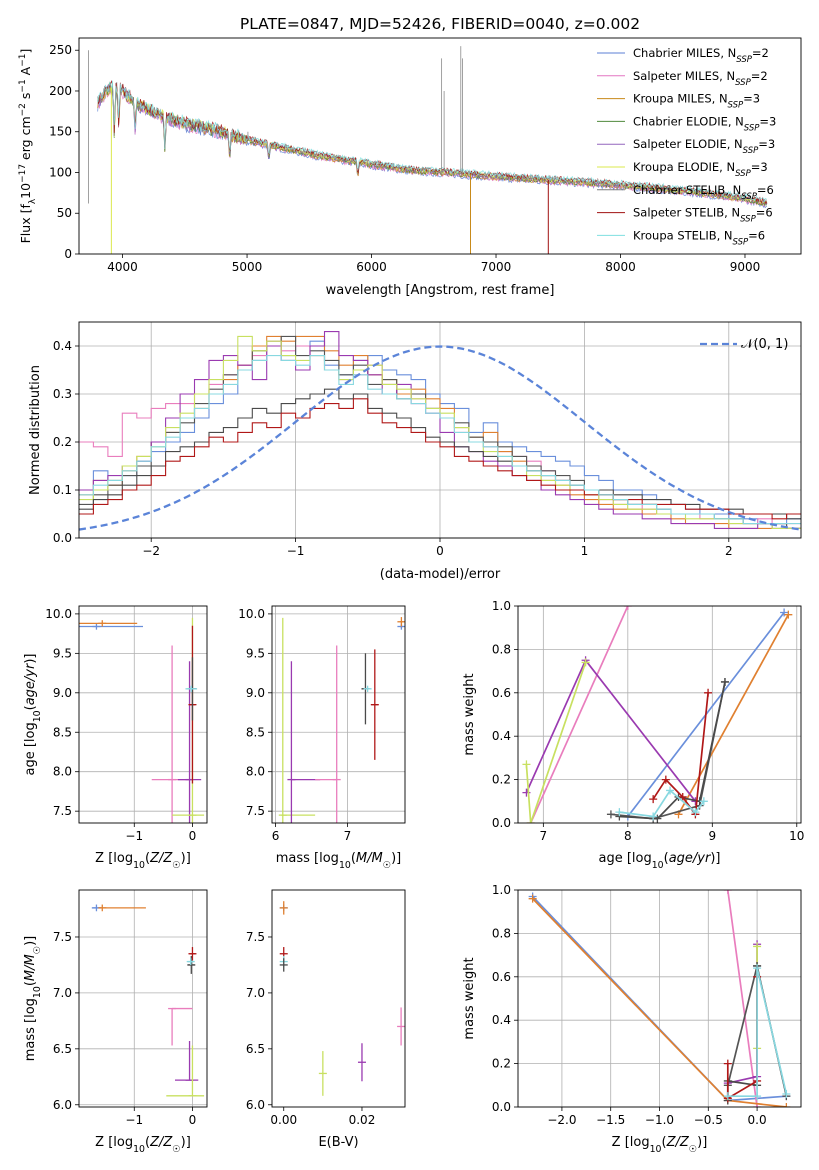  What do you see at coordinates (764, 344) in the screenshot?
I see `legend-label-gaussian: 𝒩(0, 1)` at bounding box center [764, 344].